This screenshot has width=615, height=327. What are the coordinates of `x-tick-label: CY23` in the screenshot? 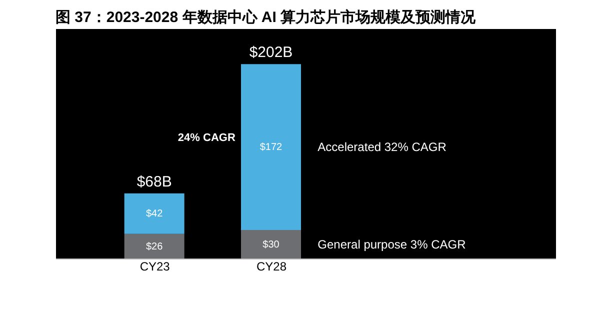 It's located at (155, 267).